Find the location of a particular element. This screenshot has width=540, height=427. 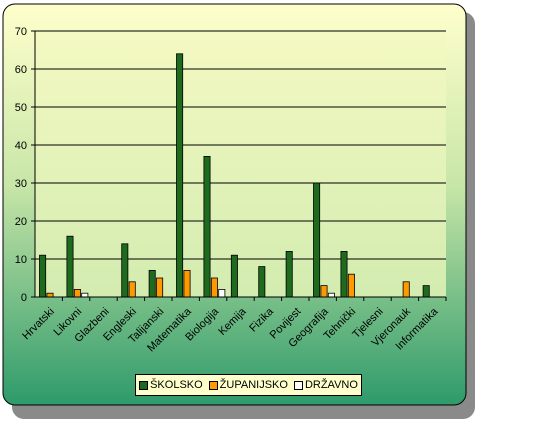

y-tick-label: 10 is located at coordinates (21, 260).